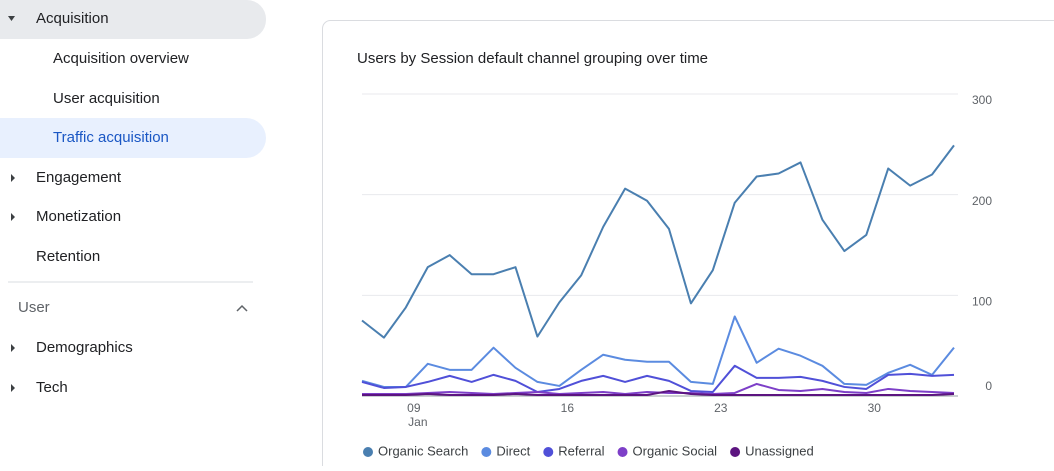 The width and height of the screenshot is (1054, 471). I want to click on nav-item: Demographics, so click(84, 347).